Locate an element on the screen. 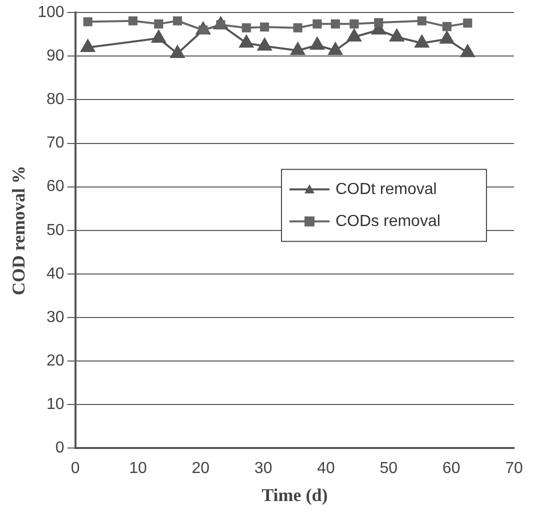 Image resolution: width=534 pixels, height=516 pixels. legend-label: CODt removal is located at coordinates (386, 189).